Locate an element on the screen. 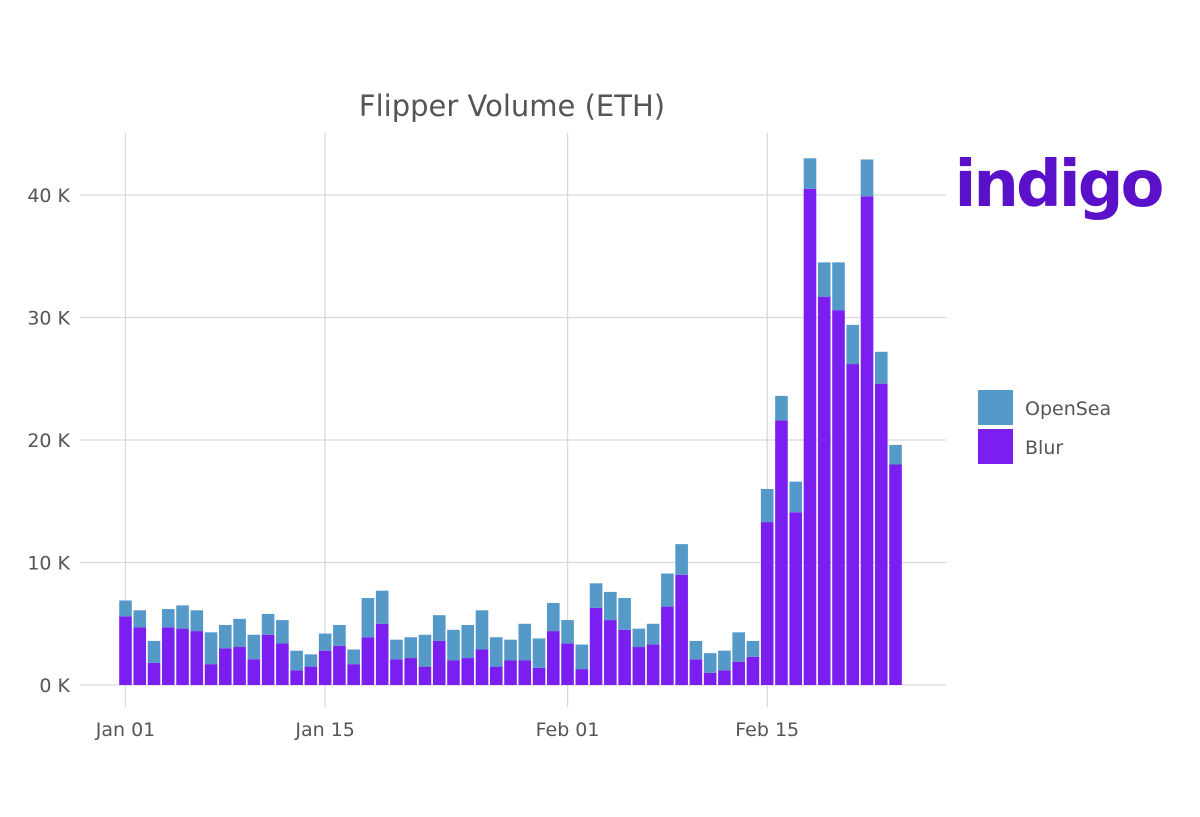 The width and height of the screenshot is (1200, 817). y-tick-label: 20 K is located at coordinates (48, 441).